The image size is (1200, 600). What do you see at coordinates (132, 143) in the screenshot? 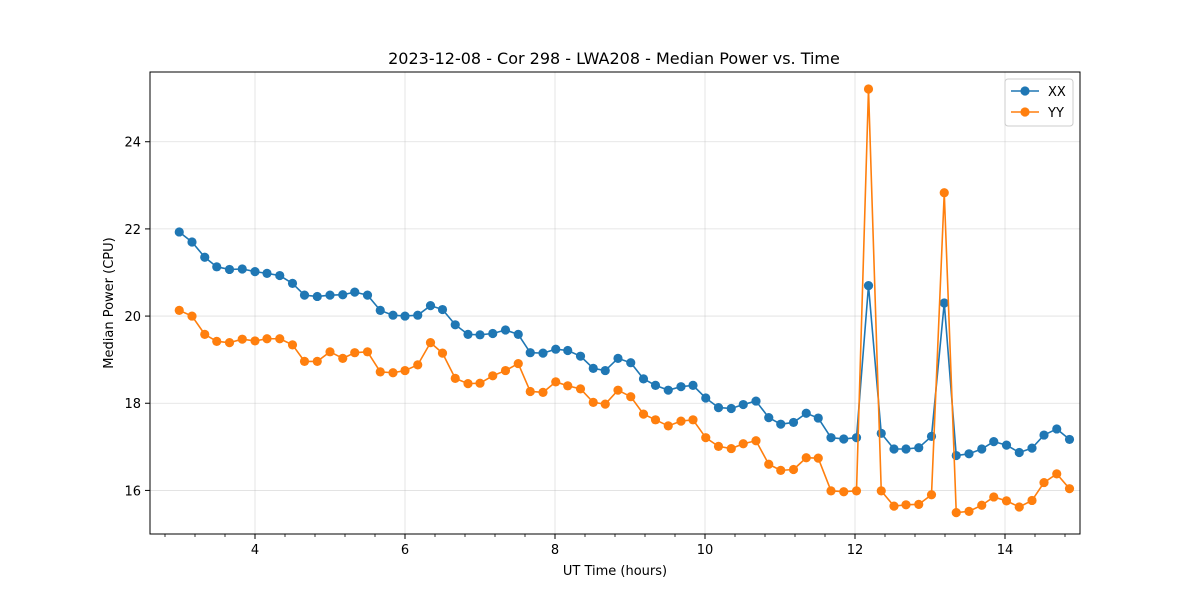
I see `y-tick-label: 24` at bounding box center [132, 143].